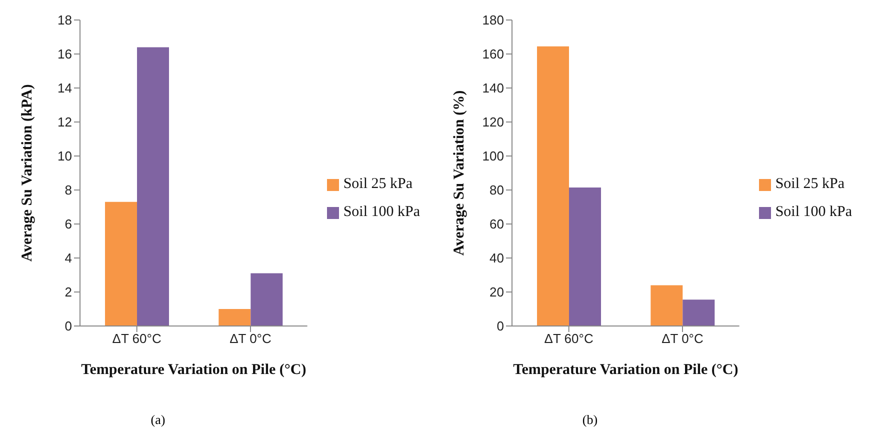  I want to click on y-tick-label: 4, so click(68, 258).